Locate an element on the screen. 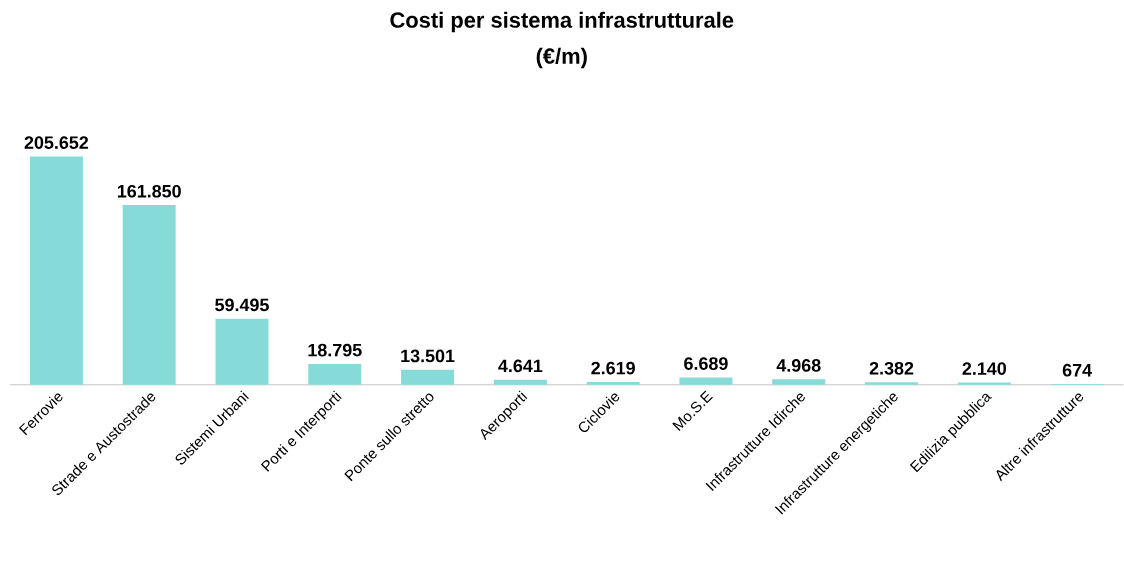 The height and width of the screenshot is (565, 1124). data-label: 13.501 is located at coordinates (428, 356).